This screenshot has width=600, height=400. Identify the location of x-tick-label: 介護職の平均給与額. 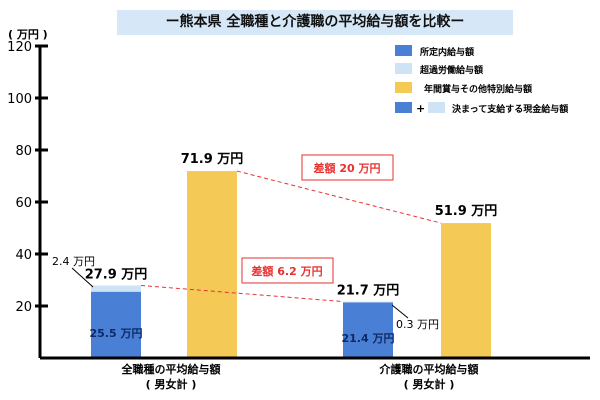
(429, 369).